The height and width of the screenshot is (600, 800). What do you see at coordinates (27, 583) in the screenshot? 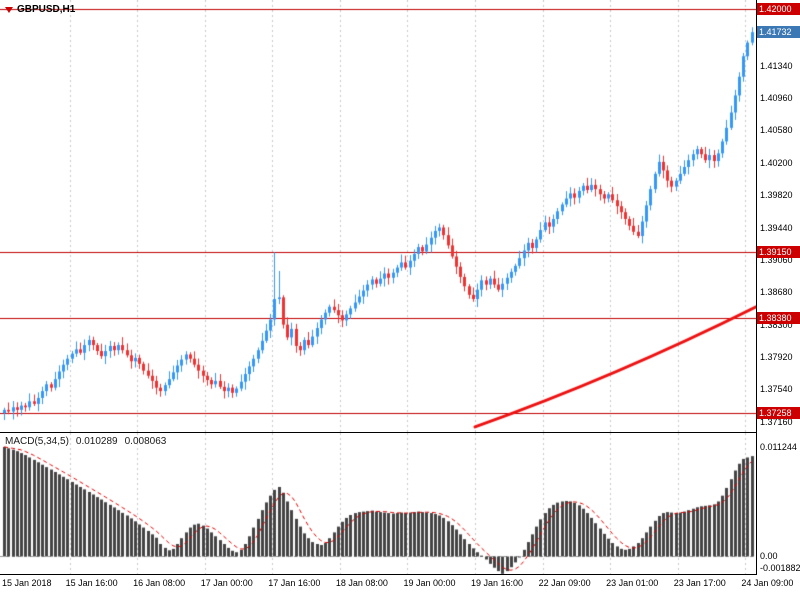
I see `time-axis-label: 15 Jan 2018` at bounding box center [27, 583].